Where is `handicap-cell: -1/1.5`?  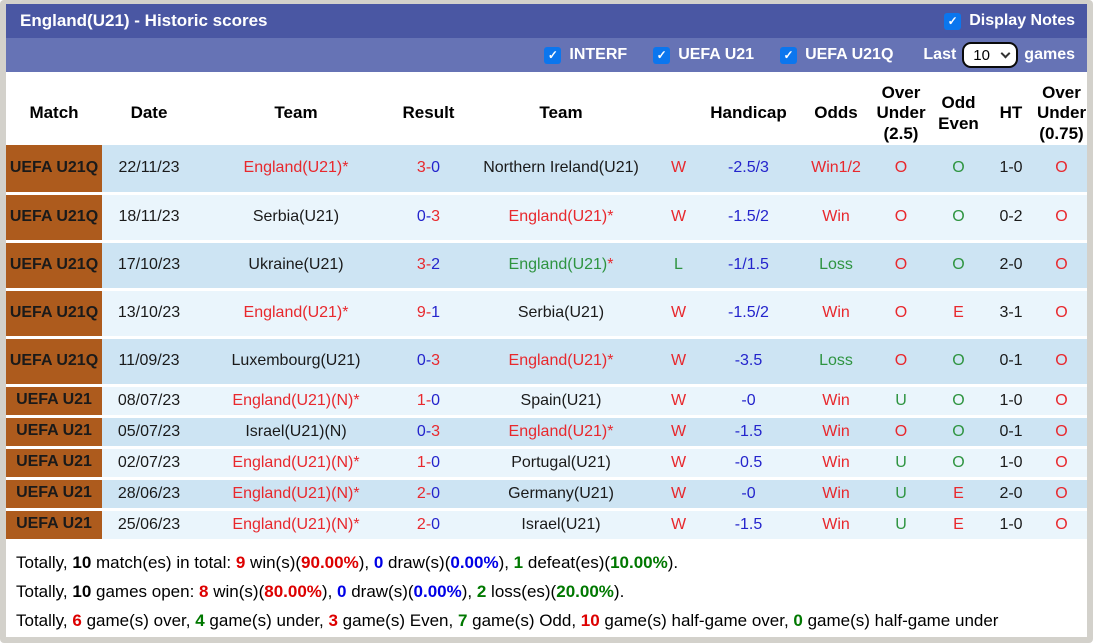 handicap-cell: -1/1.5 is located at coordinates (748, 266).